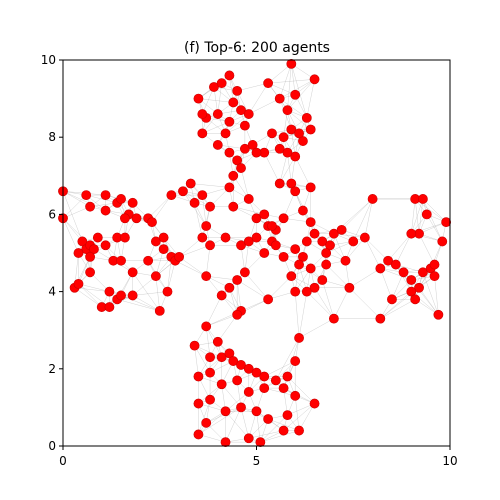 Image resolution: width=500 pixels, height=500 pixels. Describe the element at coordinates (449, 461) in the screenshot. I see `x-tick-label: 10` at that location.